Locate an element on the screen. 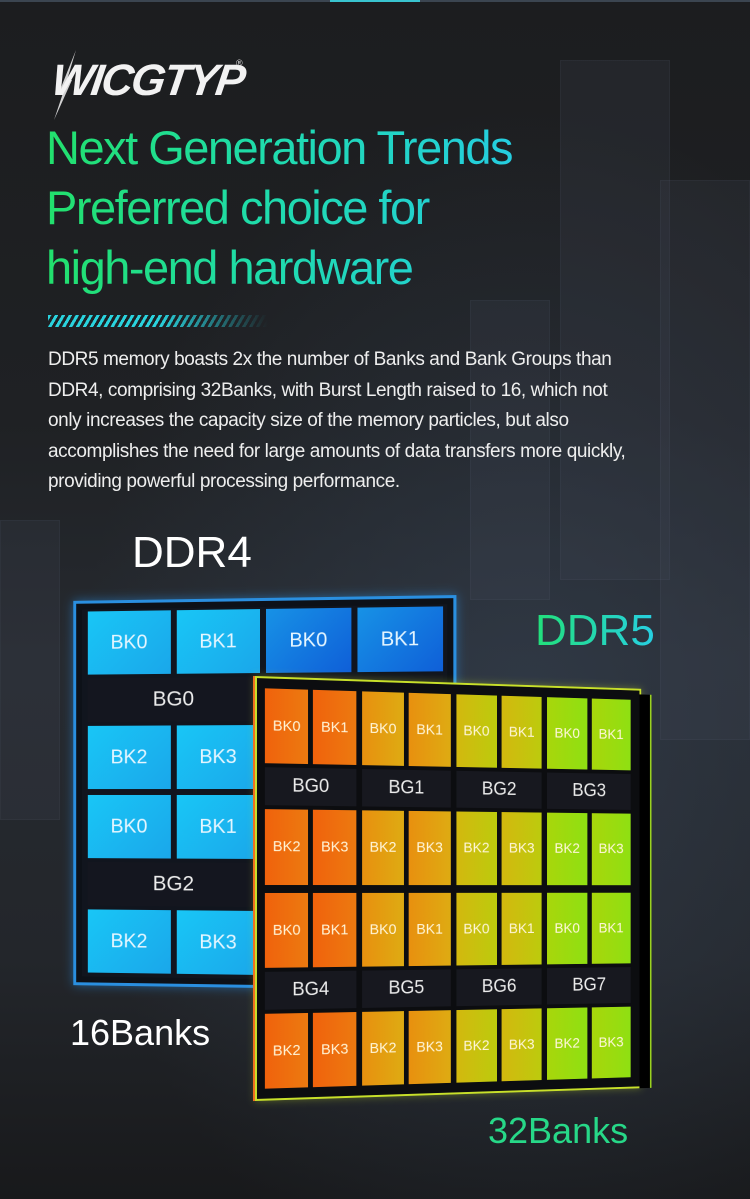 This screenshot has width=750, height=1199. ddr5-bank-group: BK0 BK1 BG4 BK2 BK3 is located at coordinates (310, 990).